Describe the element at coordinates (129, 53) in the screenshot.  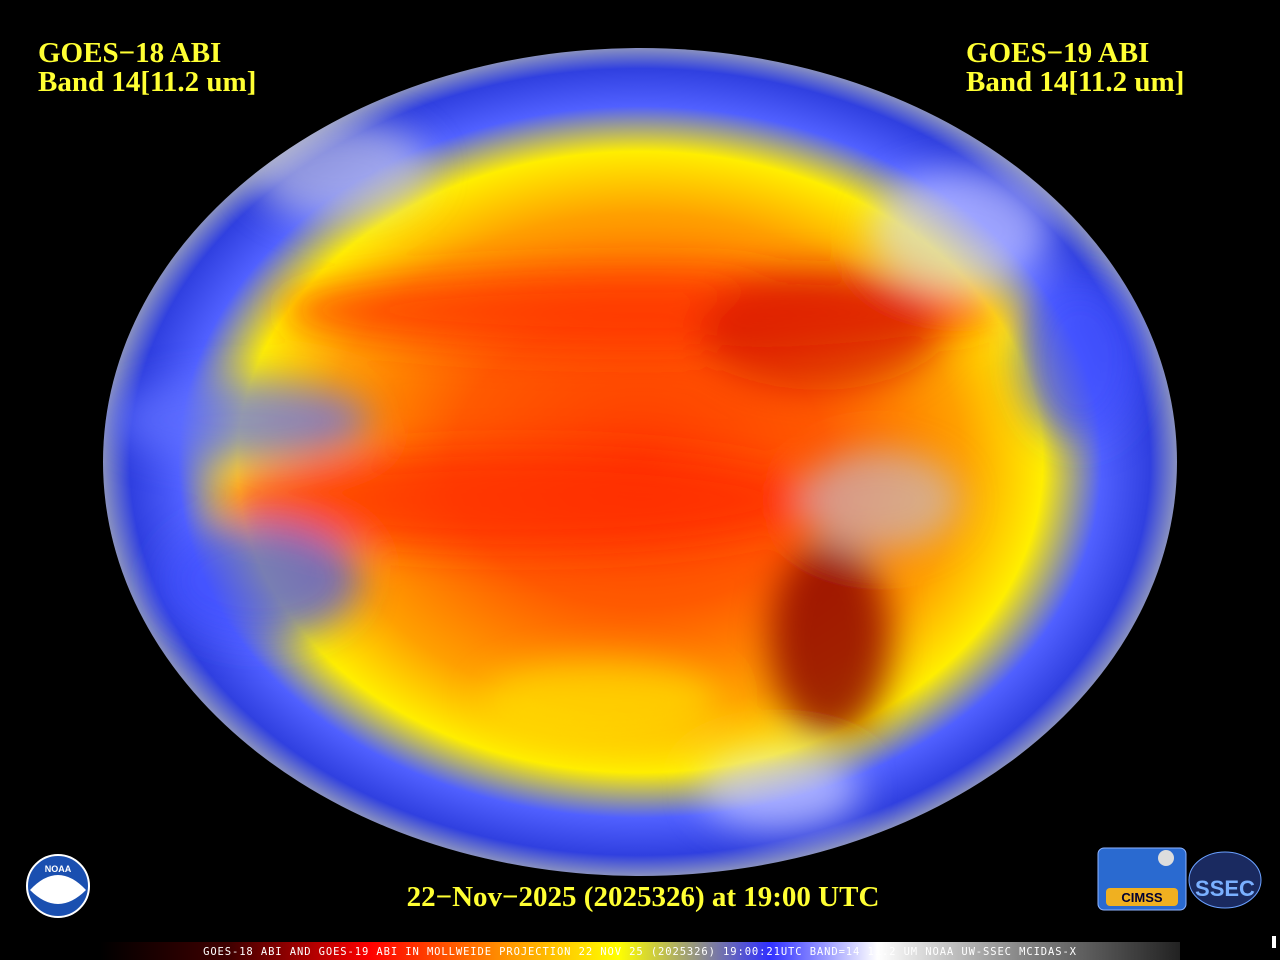
I see `left-satellite: GOES−18 ABI` at that location.